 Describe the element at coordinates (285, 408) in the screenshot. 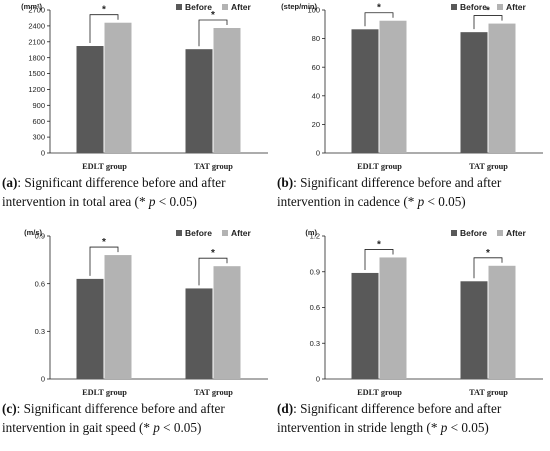

I see `caption-label: (d)` at that location.